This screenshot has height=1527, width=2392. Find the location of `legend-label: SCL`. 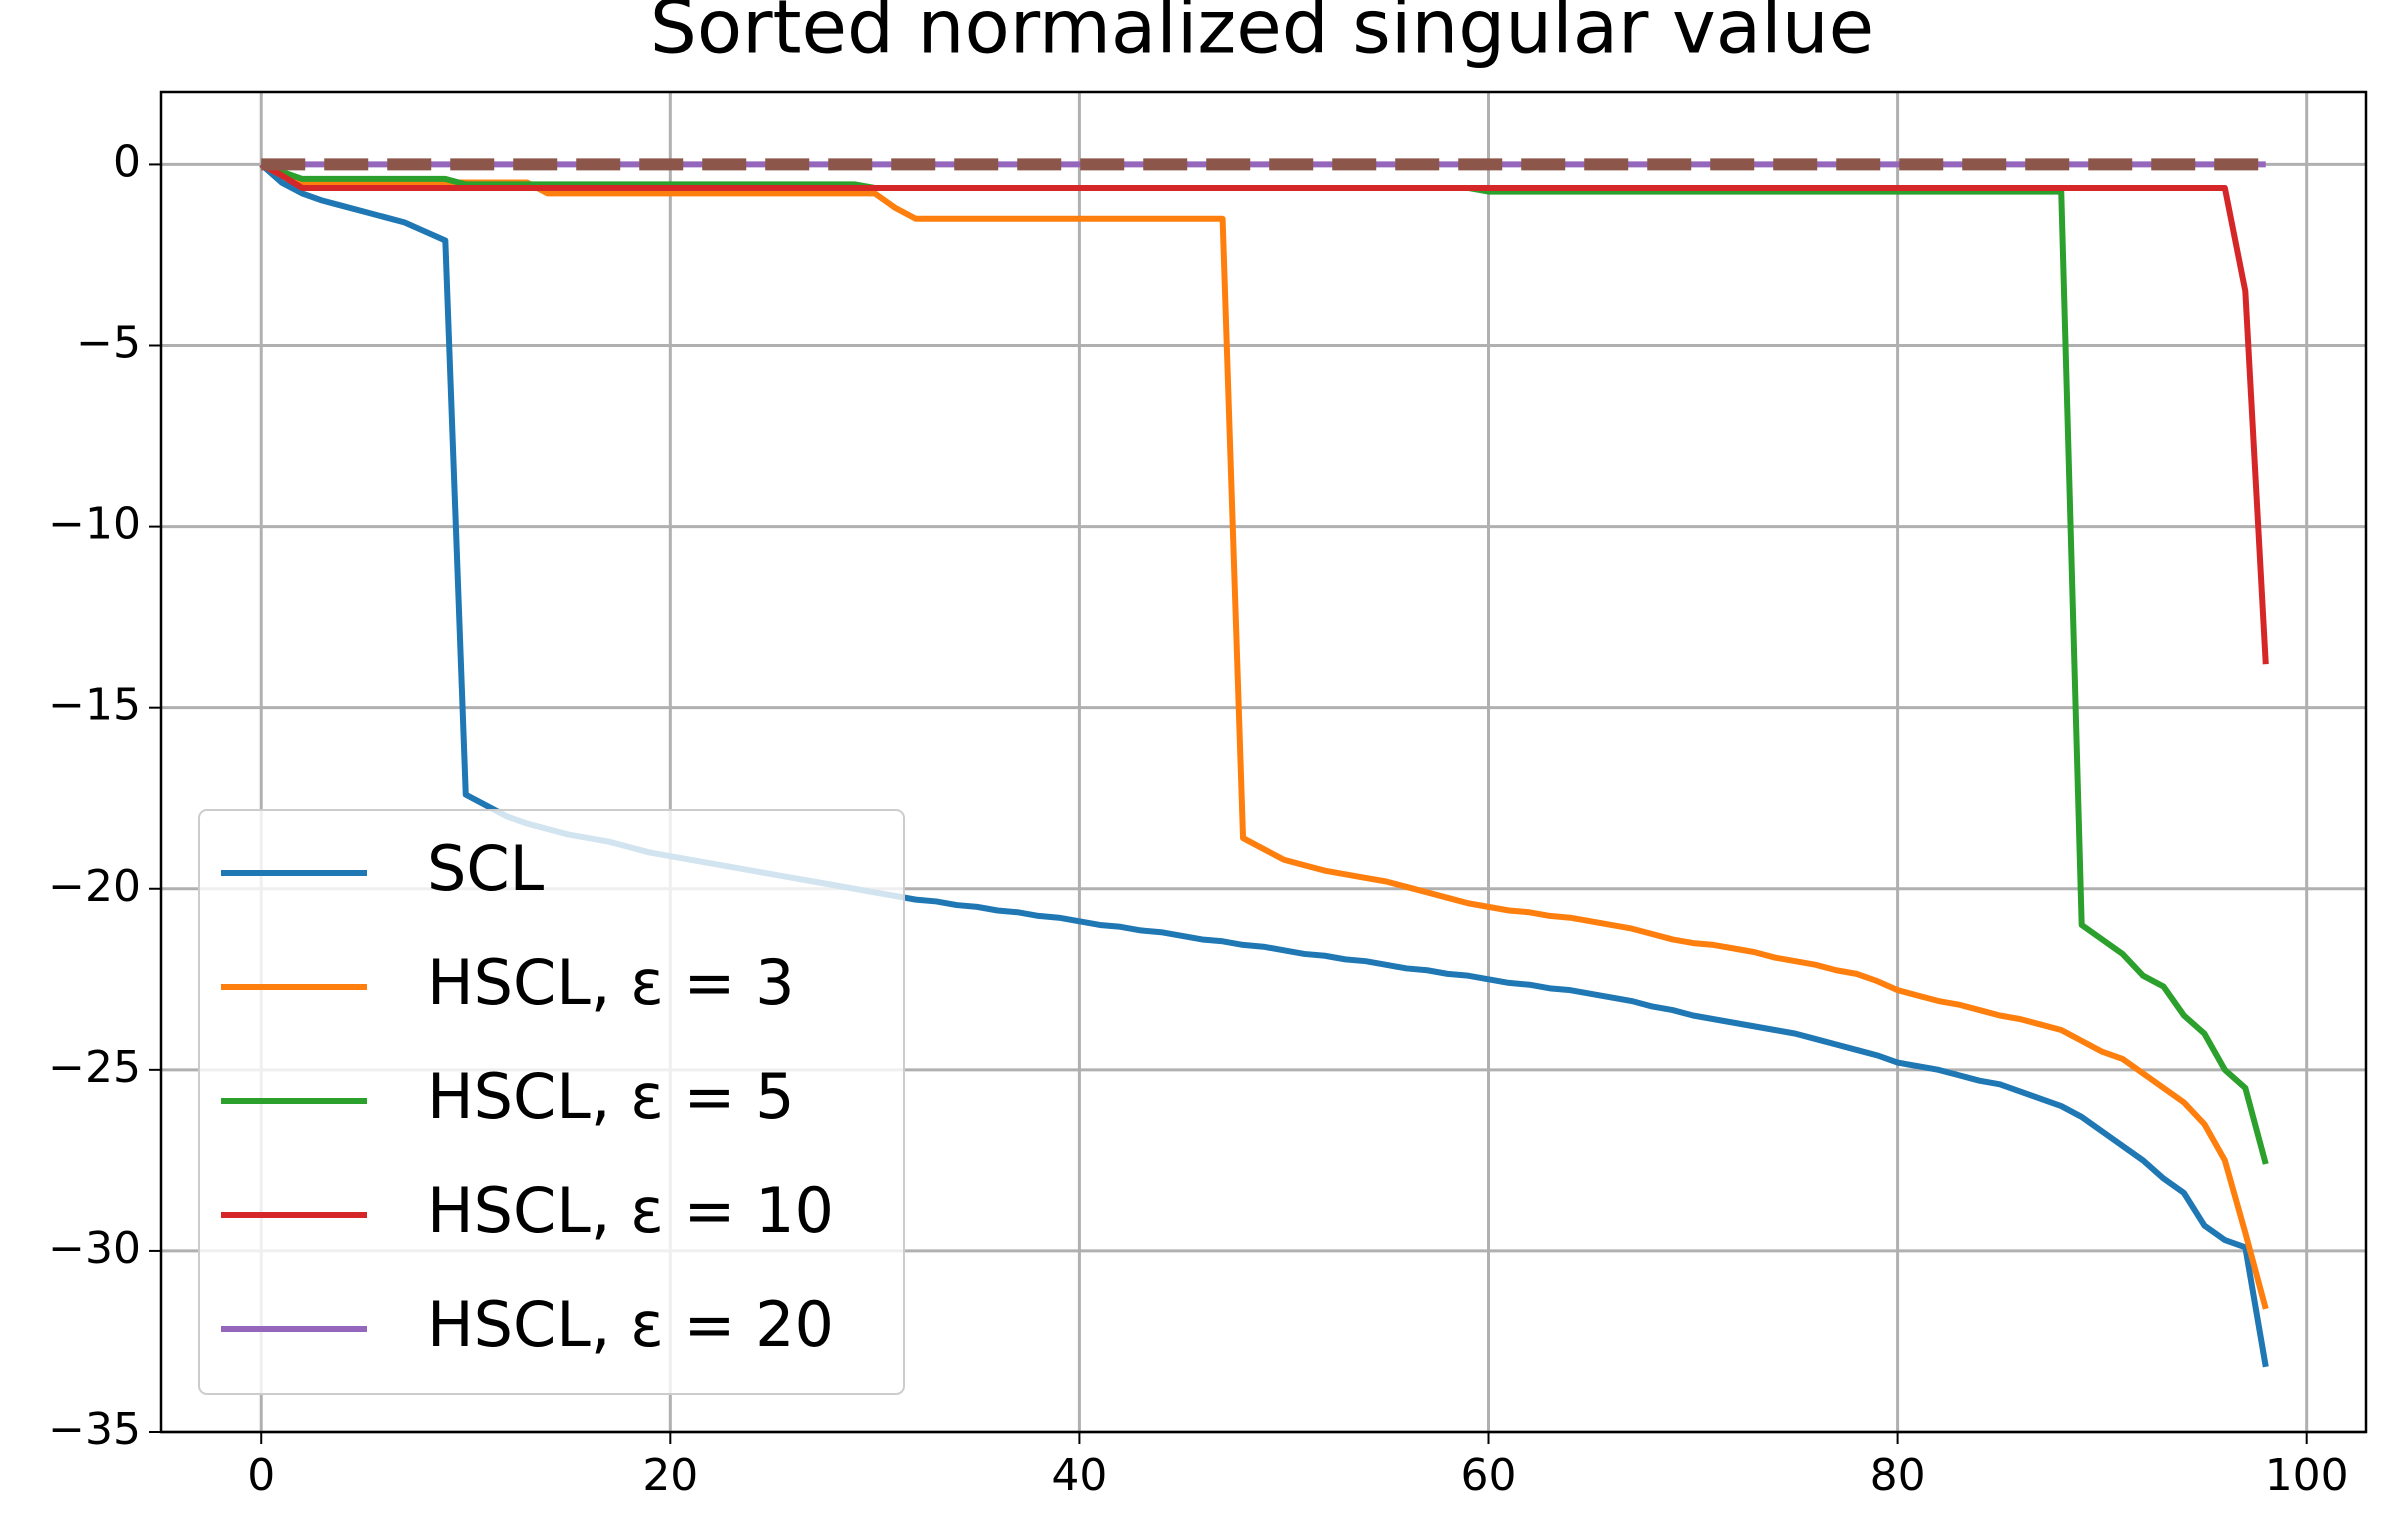

legend-label: SCL is located at coordinates (486, 868).